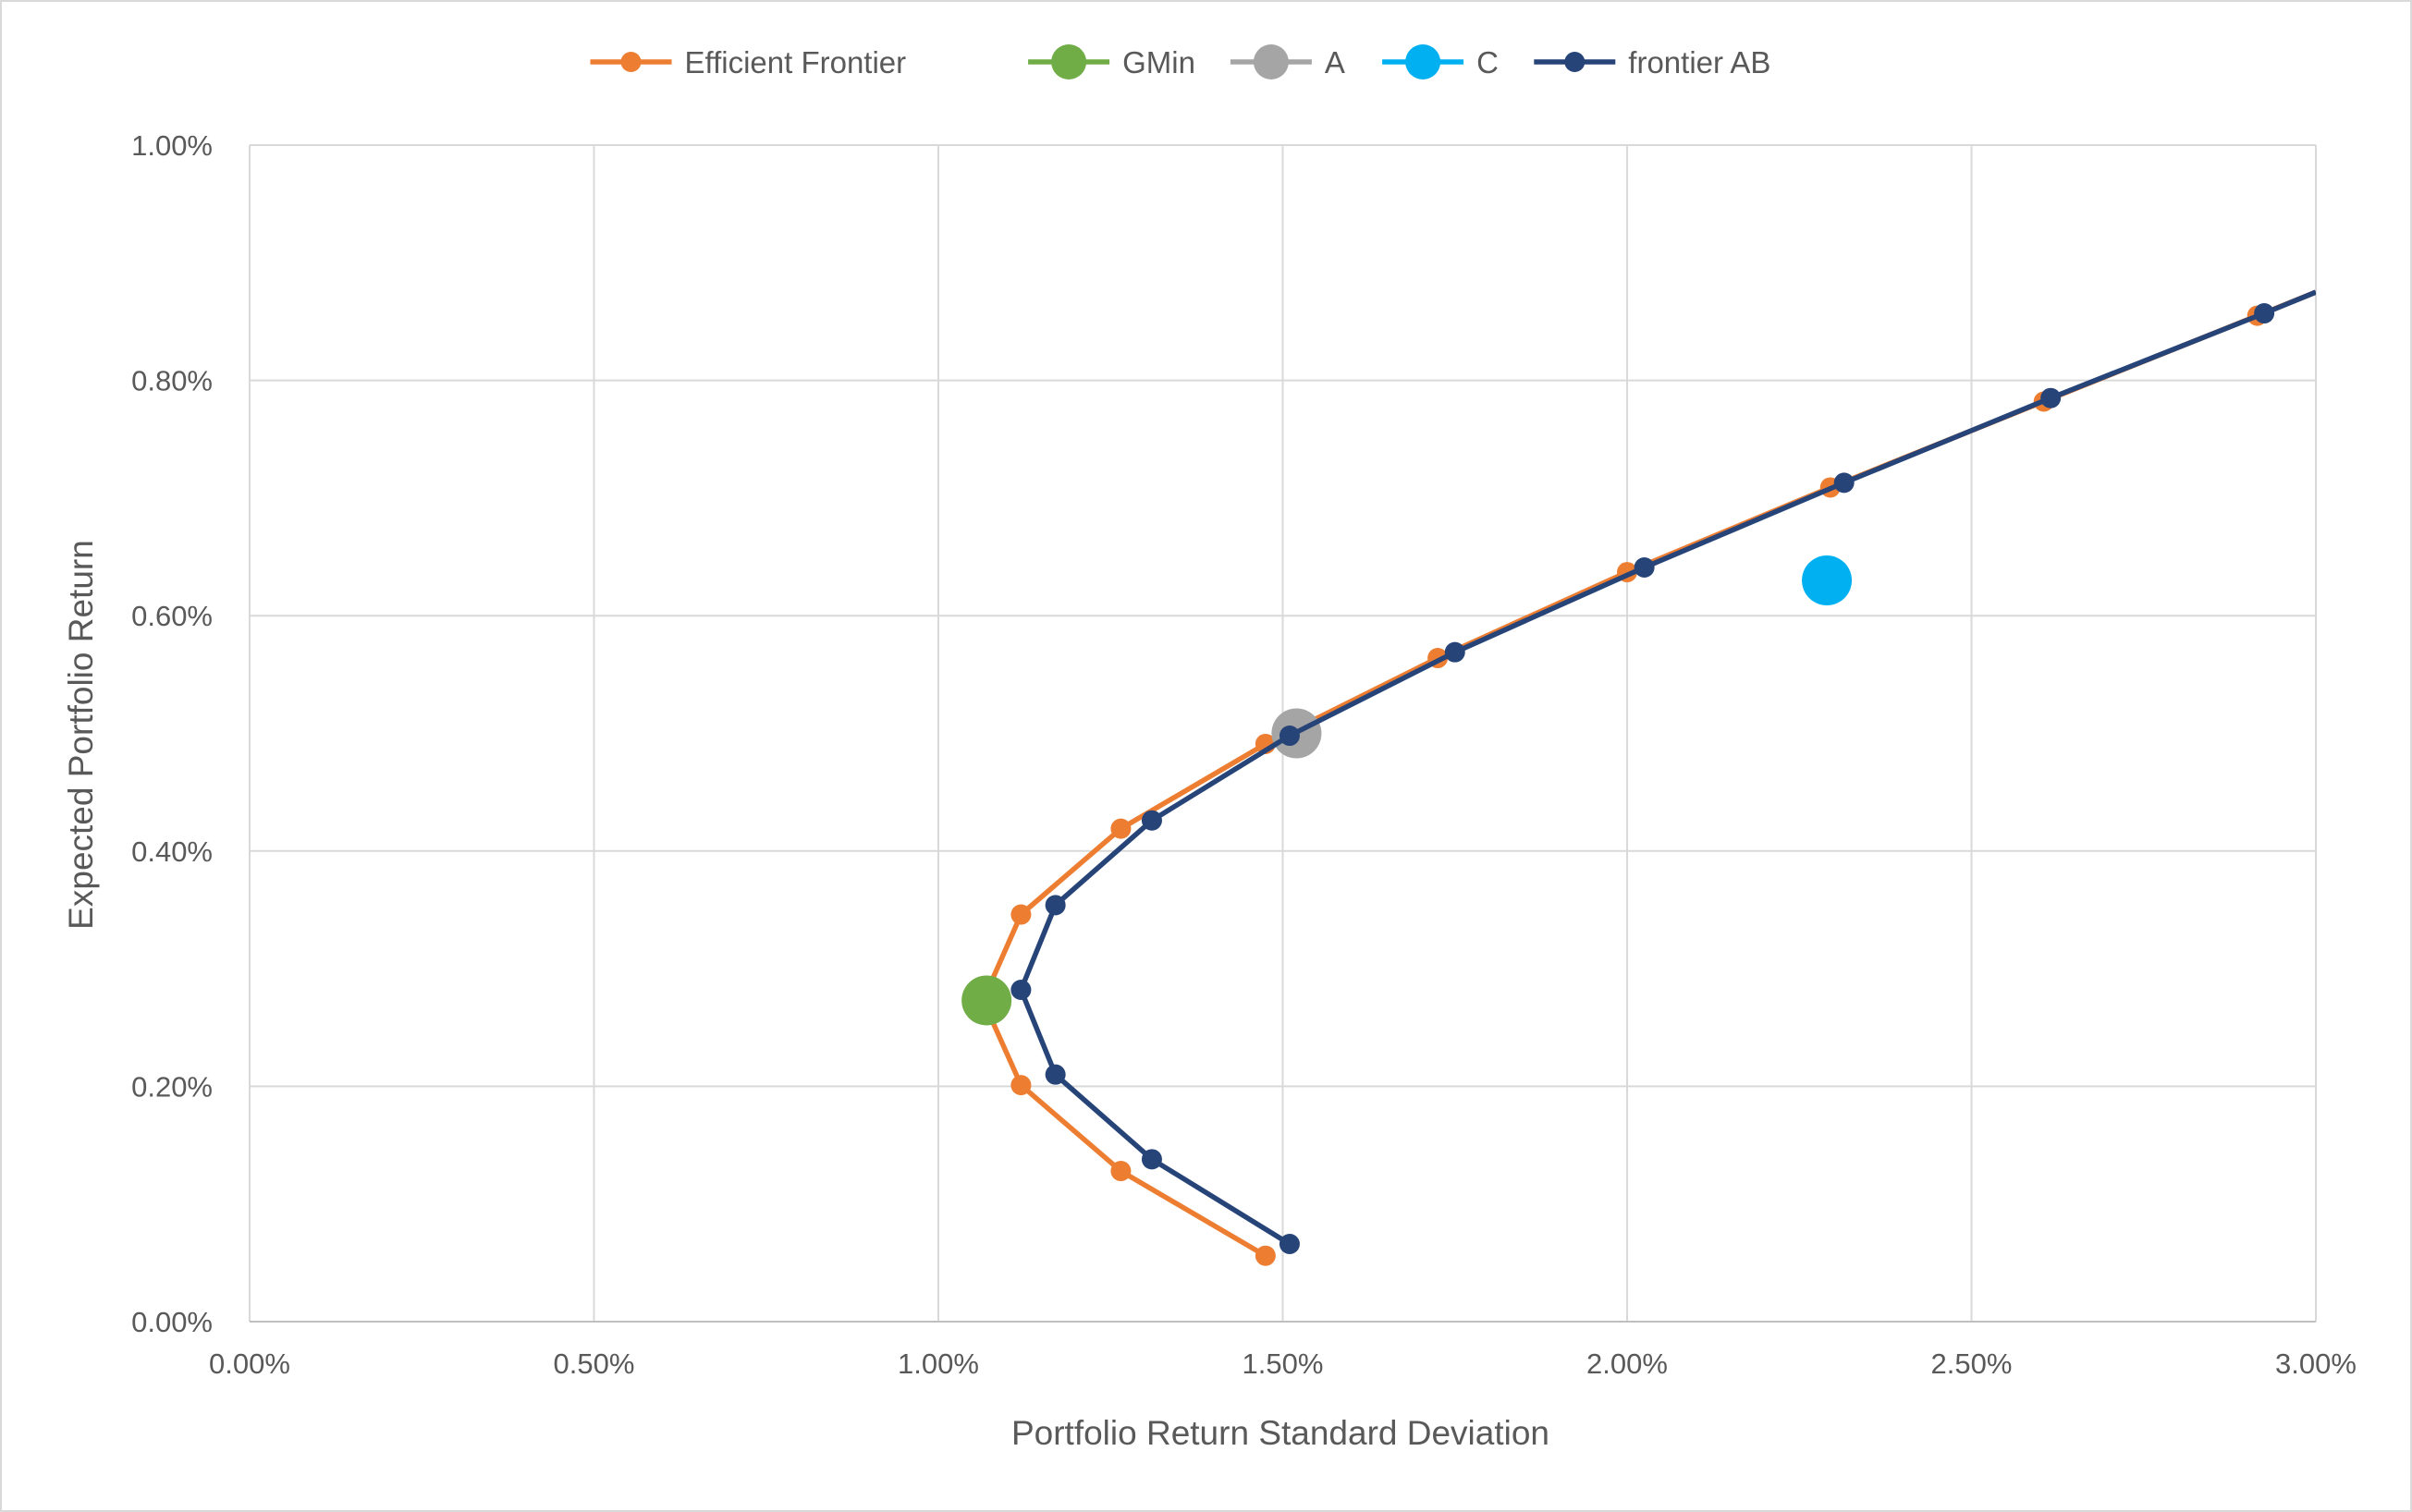 This screenshot has width=2412, height=1512. I want to click on y-tick-label: 0.80%, so click(172, 381).